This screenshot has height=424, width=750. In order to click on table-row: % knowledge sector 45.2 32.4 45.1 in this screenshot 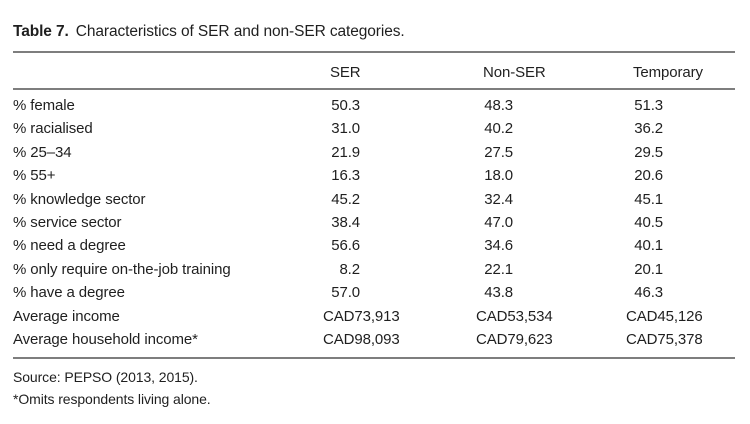, I will do `click(374, 199)`.